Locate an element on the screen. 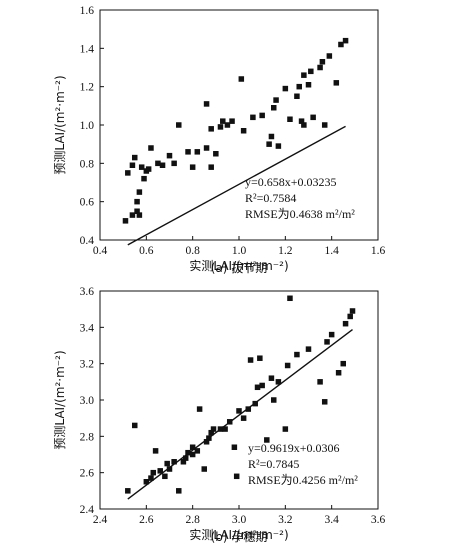  fit-annotation: RMSE为0.4638 m²/m² is located at coordinates (300, 214).